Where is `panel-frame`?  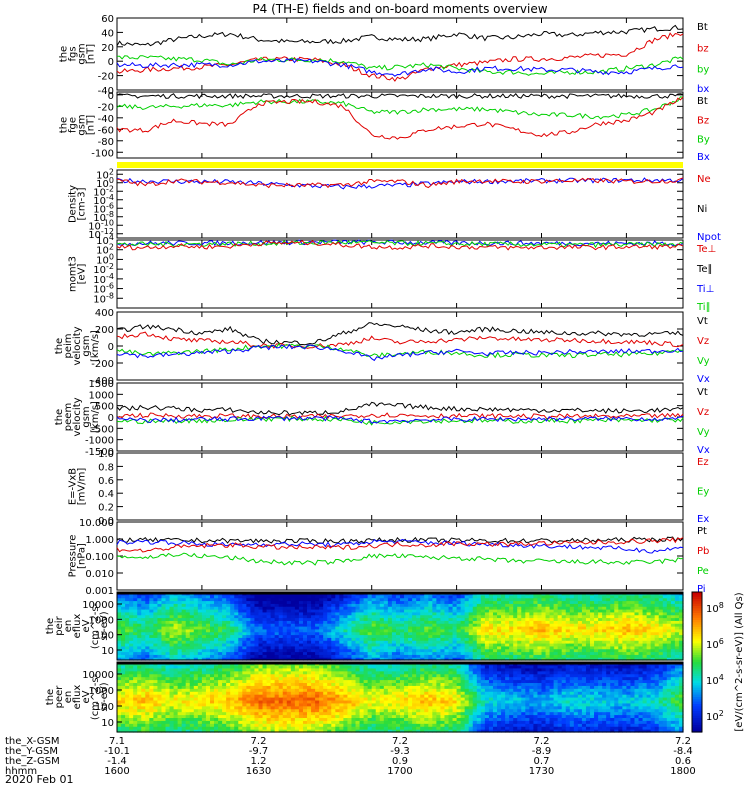 panel-frame is located at coordinates (400, 125).